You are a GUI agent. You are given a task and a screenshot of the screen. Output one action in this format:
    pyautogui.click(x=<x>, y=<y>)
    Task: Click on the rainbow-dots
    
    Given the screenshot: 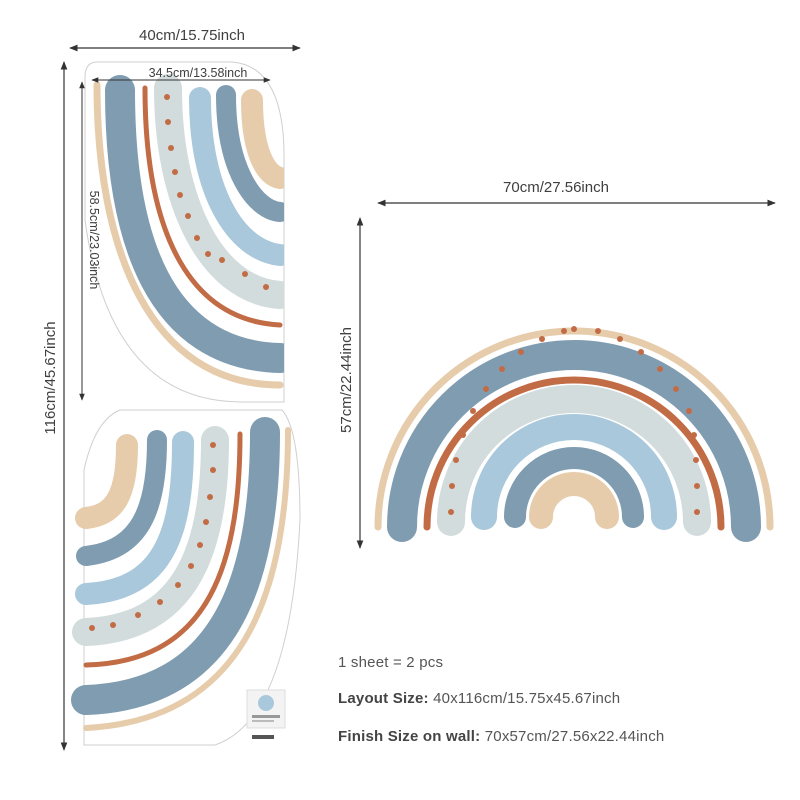 What is the action you would take?
    pyautogui.click(x=574, y=420)
    